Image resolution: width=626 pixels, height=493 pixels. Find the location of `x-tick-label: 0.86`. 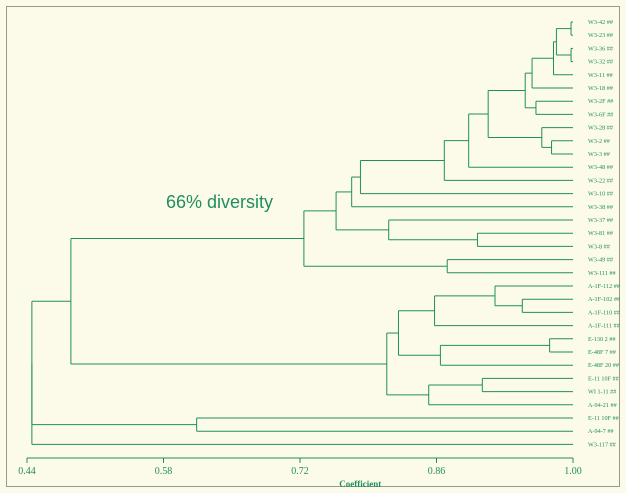

x-tick-label: 0.86 is located at coordinates (437, 471).